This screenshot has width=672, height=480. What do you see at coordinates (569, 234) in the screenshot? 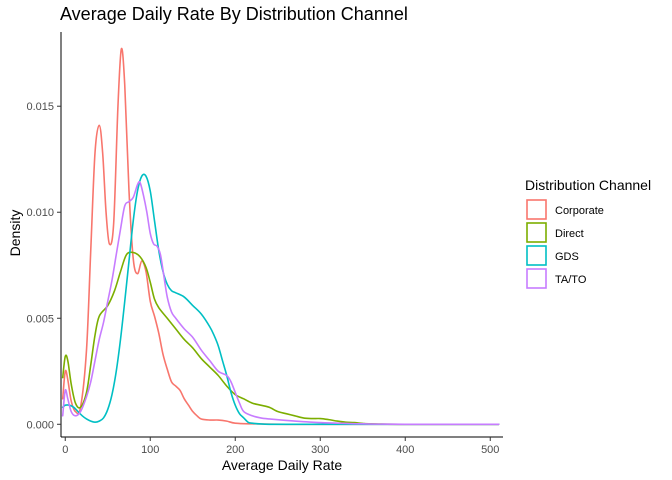
I see `legend-label-direct: Direct` at bounding box center [569, 234].